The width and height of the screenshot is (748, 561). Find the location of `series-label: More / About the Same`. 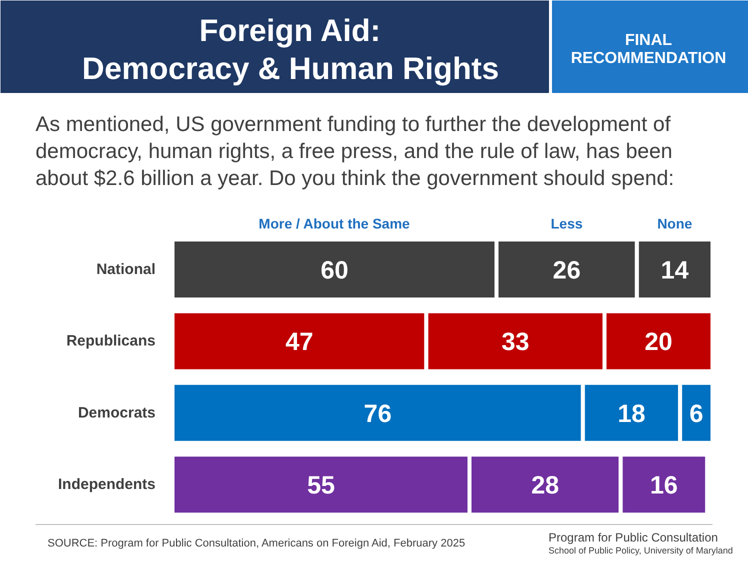

series-label: More / About the Same is located at coordinates (334, 224).